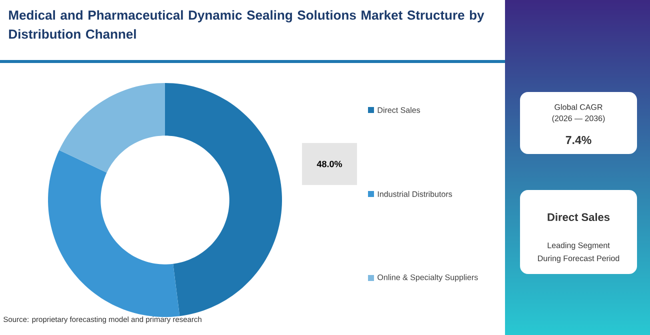 The image size is (650, 335). What do you see at coordinates (415, 194) in the screenshot?
I see `legend-label: Industrial Distributors` at bounding box center [415, 194].